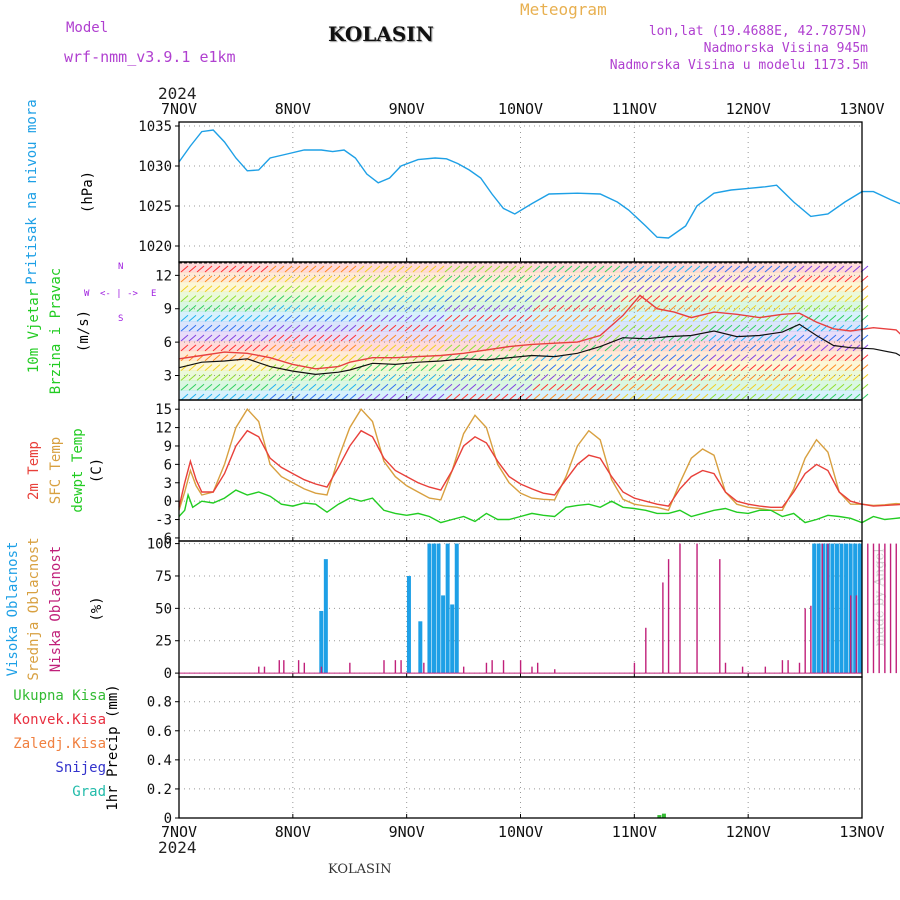 The image size is (900, 900). I want to click on year-bottom: 2024, so click(177, 847).